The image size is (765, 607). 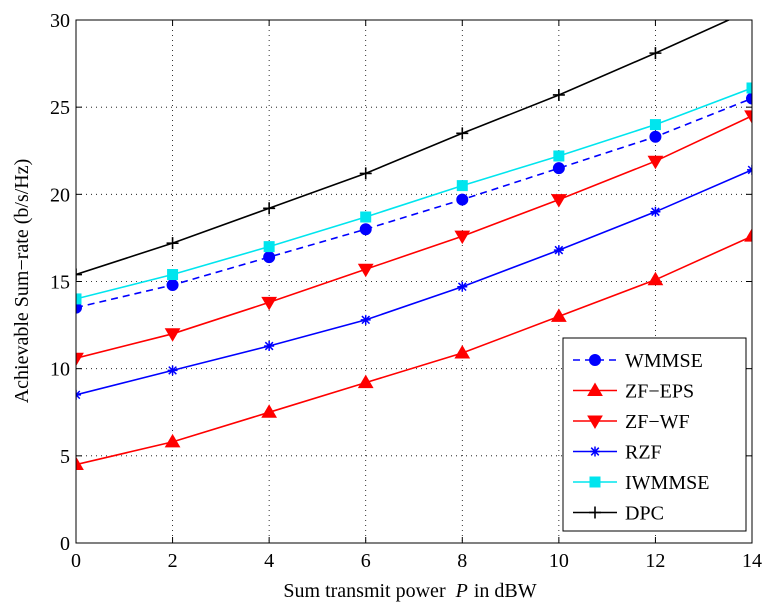 What do you see at coordinates (60, 370) in the screenshot?
I see `y-tick-label: 10` at bounding box center [60, 370].